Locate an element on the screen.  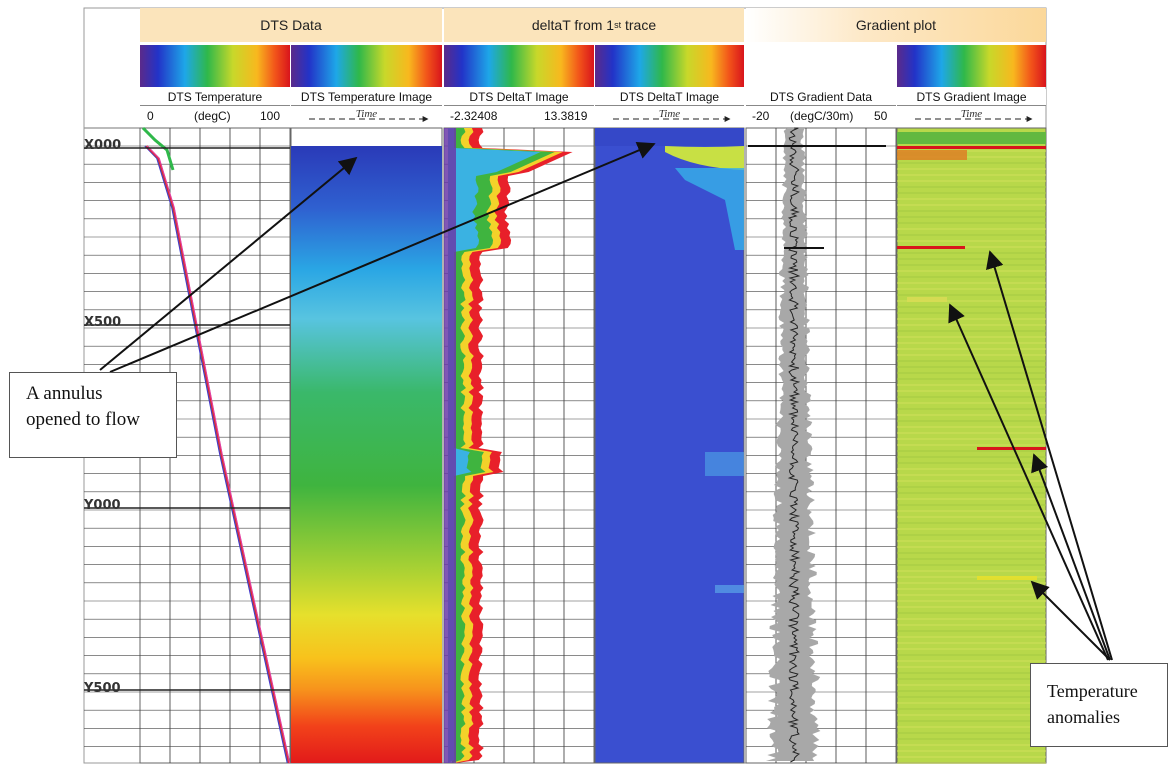
gradient-trace-bg is located at coordinates (821, 445).